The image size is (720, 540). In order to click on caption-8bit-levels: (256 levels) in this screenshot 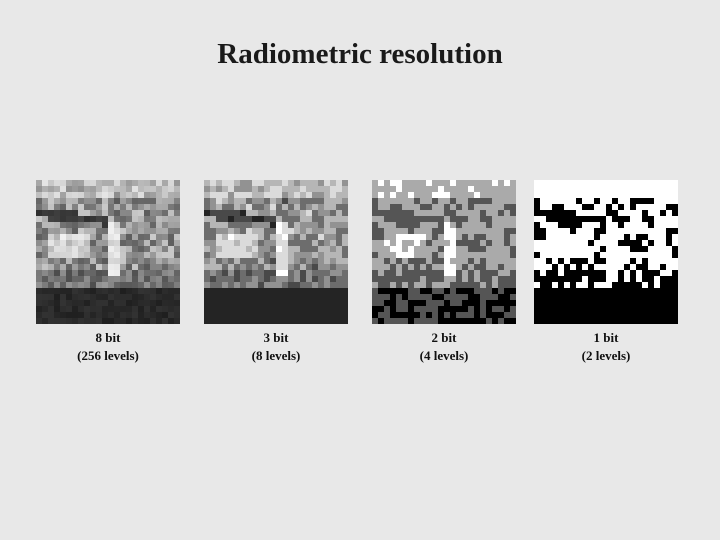, I will do `click(108, 355)`.